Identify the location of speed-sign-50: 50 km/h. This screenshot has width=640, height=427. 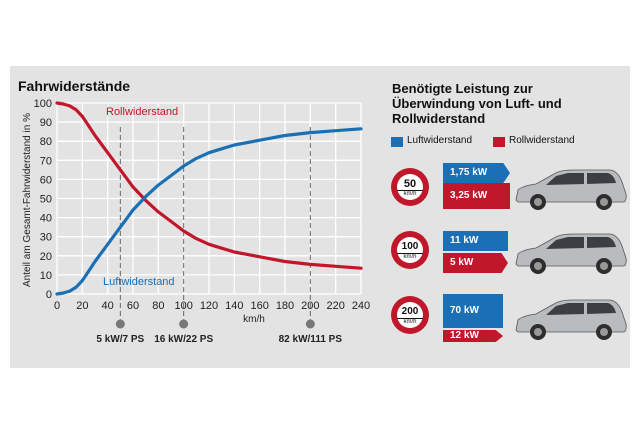
(410, 187).